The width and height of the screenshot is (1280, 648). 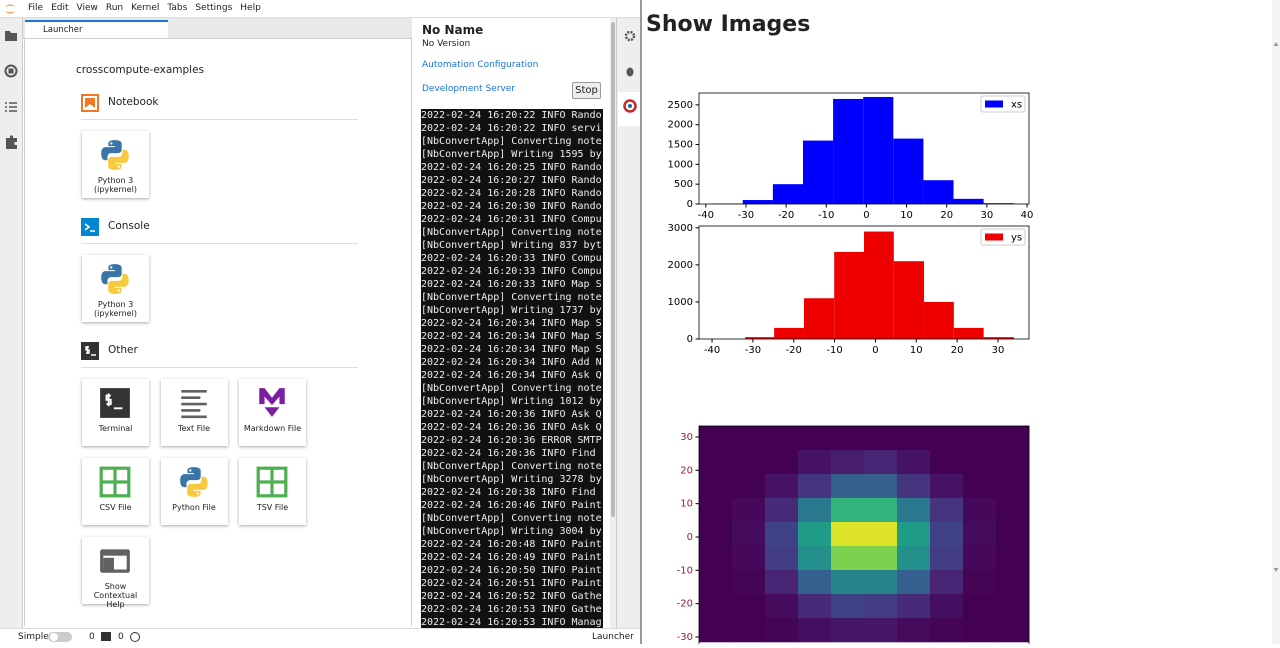 I want to click on scroll-arrow, so click(x=1276, y=307).